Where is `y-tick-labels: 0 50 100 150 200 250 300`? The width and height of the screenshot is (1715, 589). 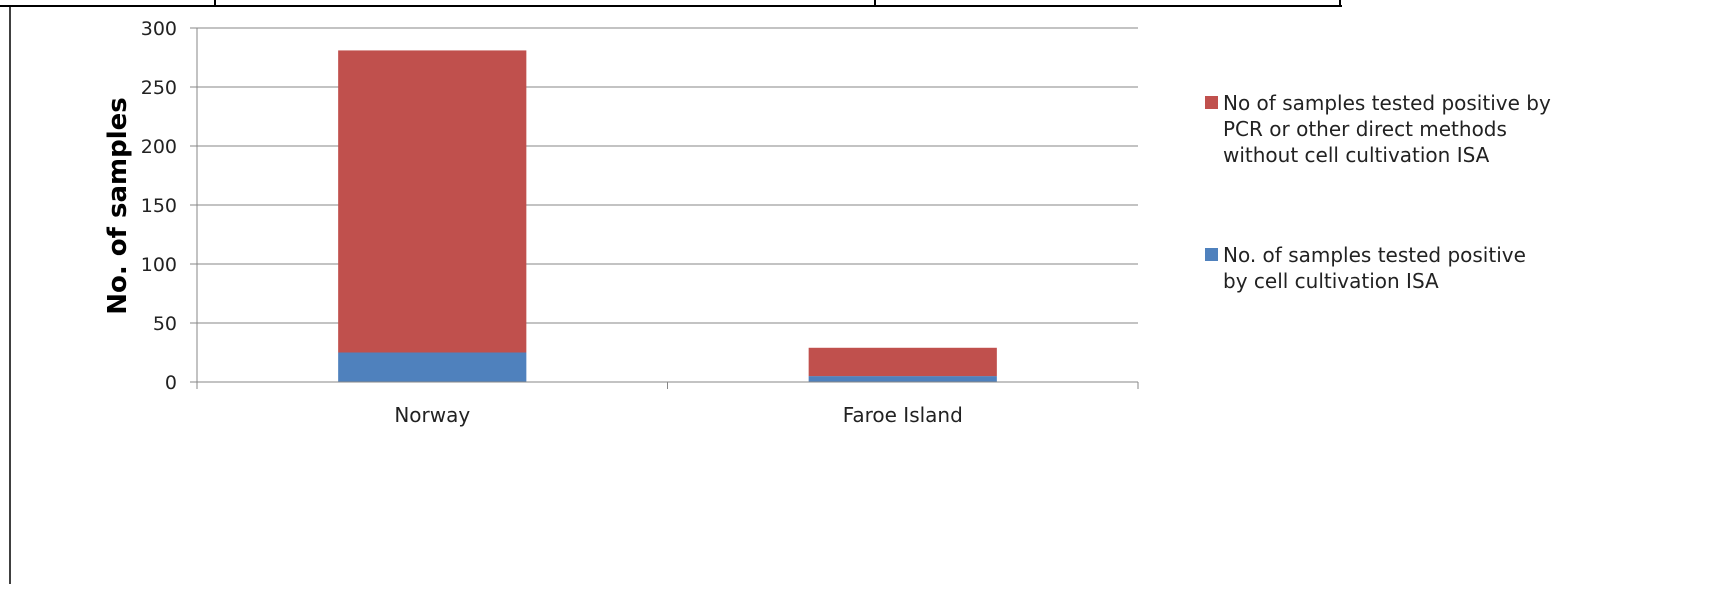
y-tick-labels: 0 50 100 150 200 250 300 is located at coordinates (169, 206).